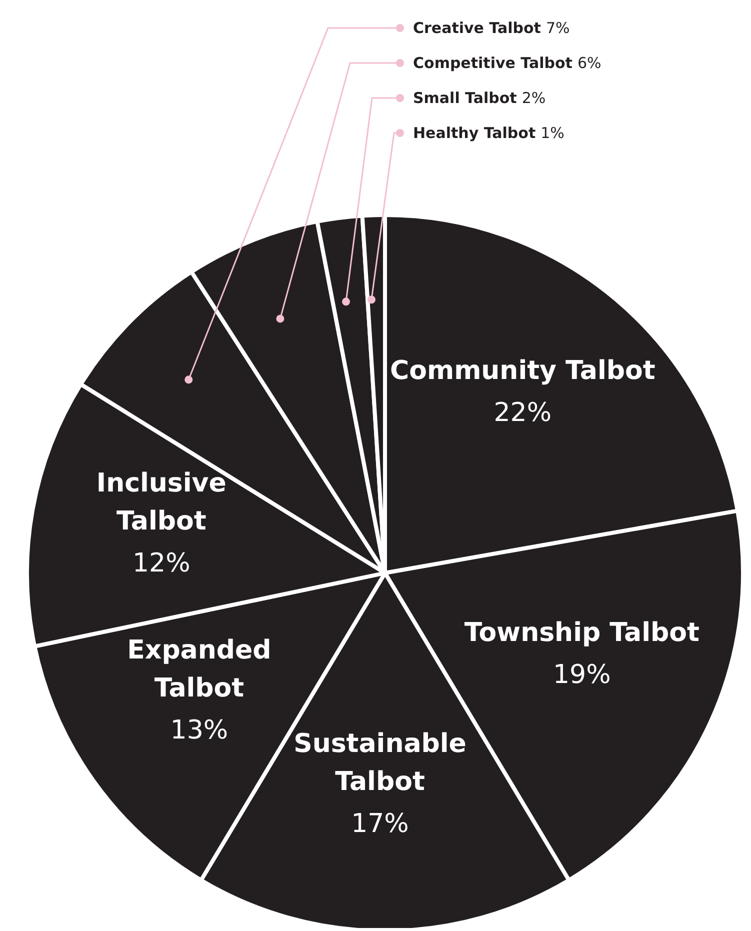 The height and width of the screenshot is (931, 751). Describe the element at coordinates (552, 133) in the screenshot. I see `data-label: 1%` at that location.